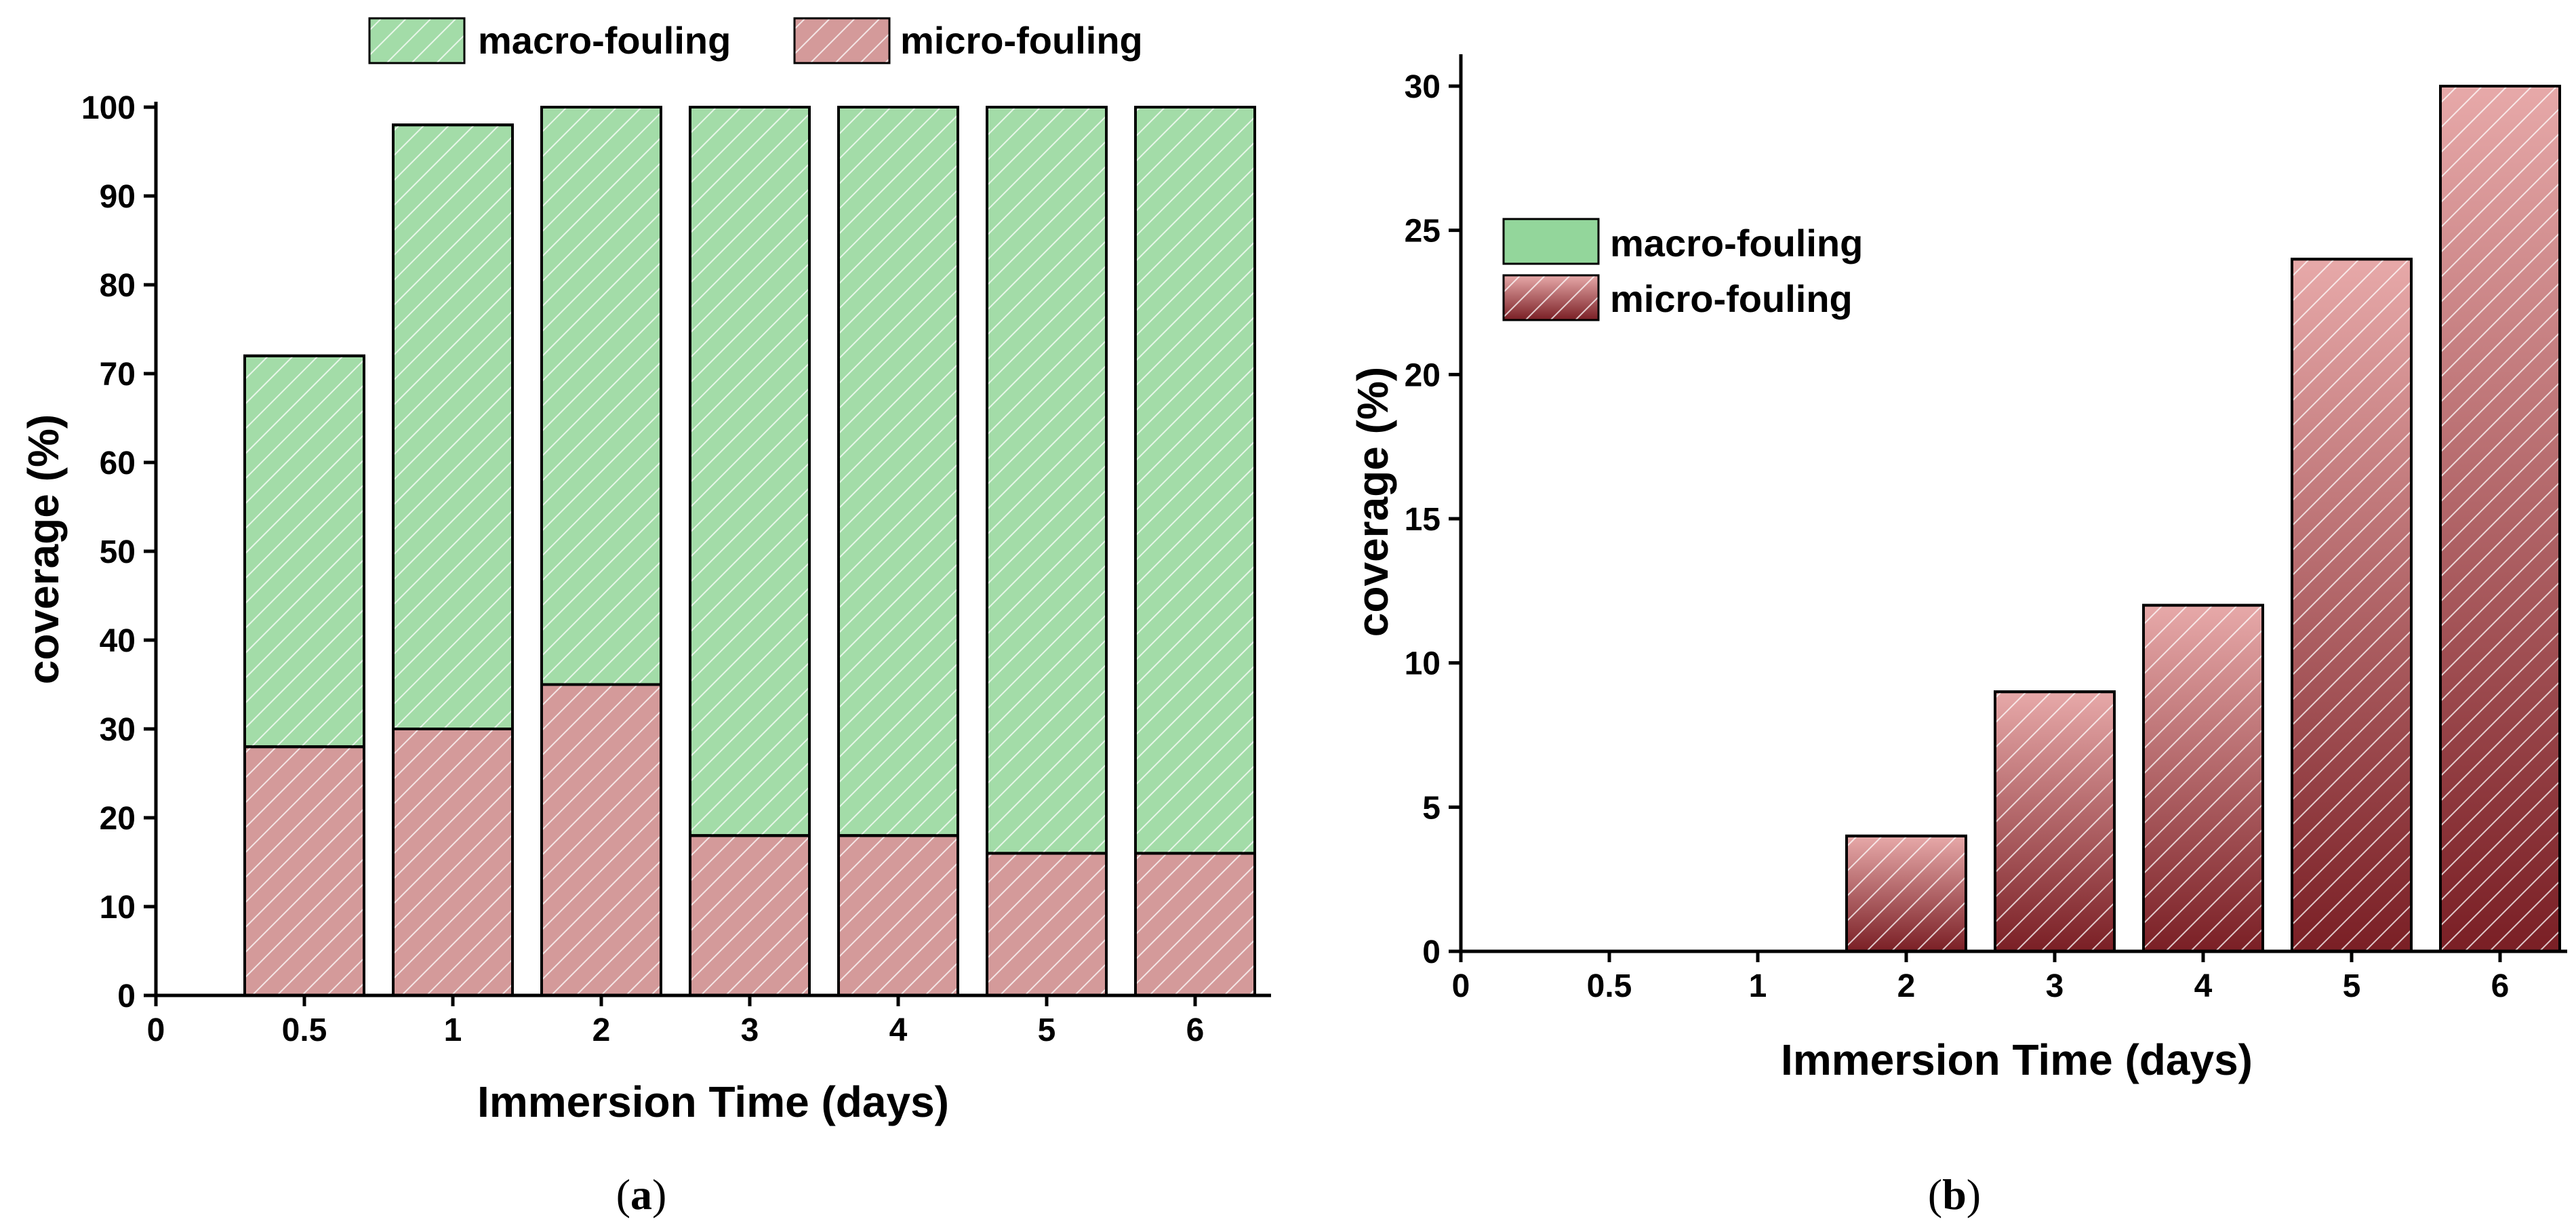  What do you see at coordinates (1047, 925) in the screenshot?
I see `chart-a-bar-micro-5-hatch` at bounding box center [1047, 925].